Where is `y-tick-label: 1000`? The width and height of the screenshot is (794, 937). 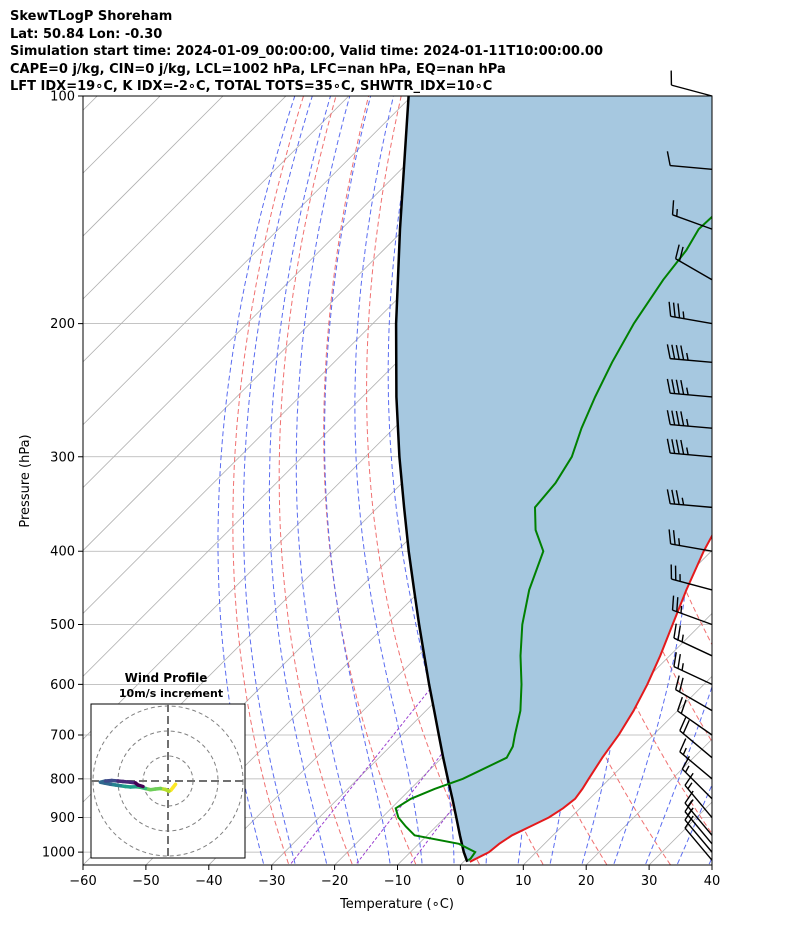 y-tick-label: 1000 is located at coordinates (58, 853).